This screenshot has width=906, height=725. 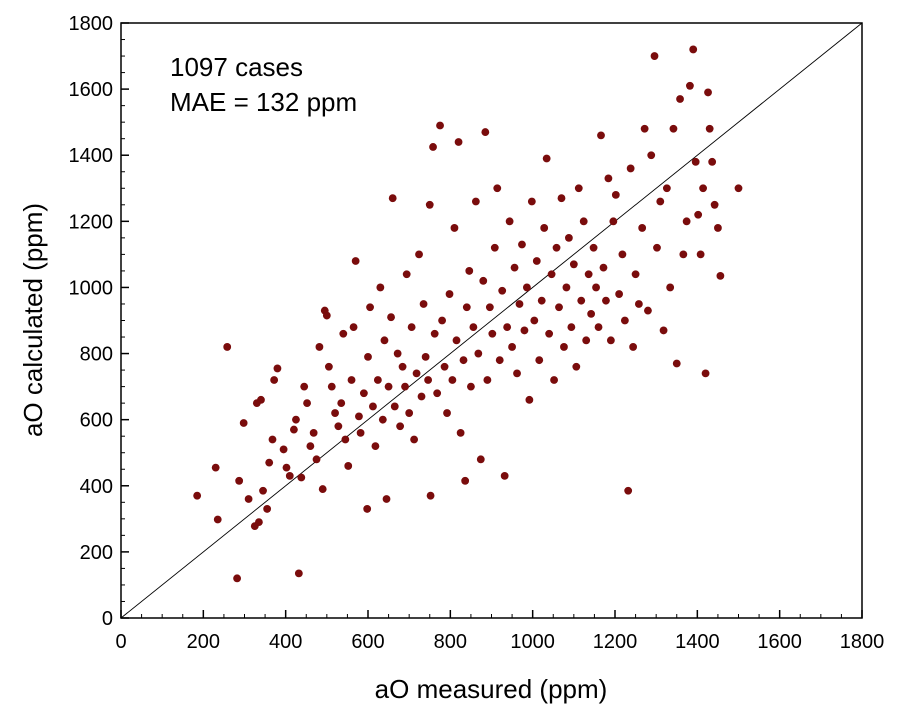 I want to click on x-tick-label: 0, so click(x=120, y=642).